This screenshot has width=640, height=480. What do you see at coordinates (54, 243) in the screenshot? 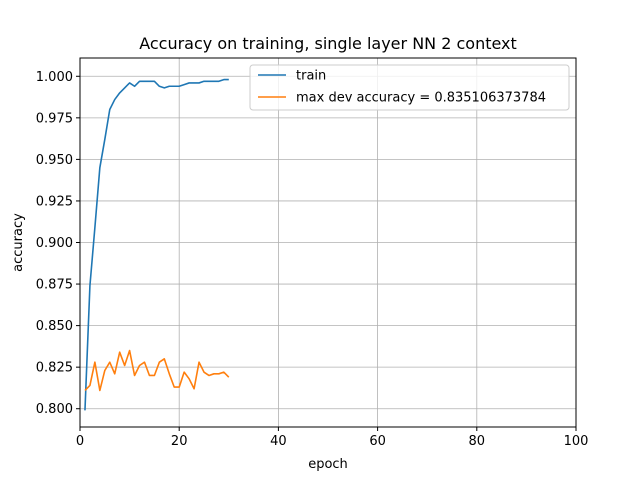
I see `y-tick-label: 0.900` at bounding box center [54, 243].